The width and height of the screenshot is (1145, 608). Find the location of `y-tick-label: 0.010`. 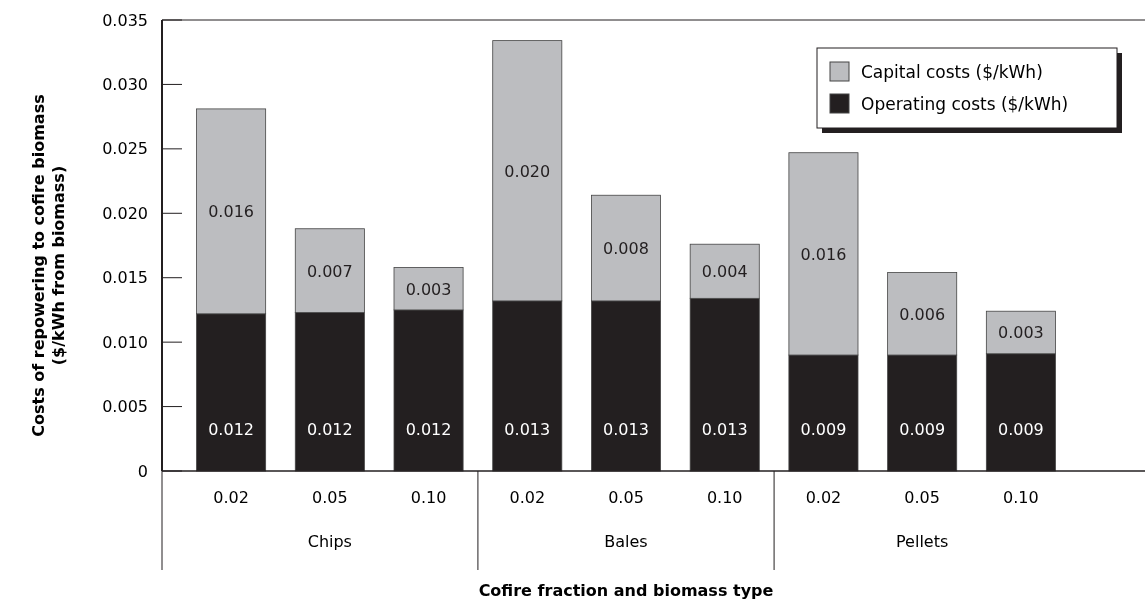

y-tick-label: 0.010 is located at coordinates (125, 342).